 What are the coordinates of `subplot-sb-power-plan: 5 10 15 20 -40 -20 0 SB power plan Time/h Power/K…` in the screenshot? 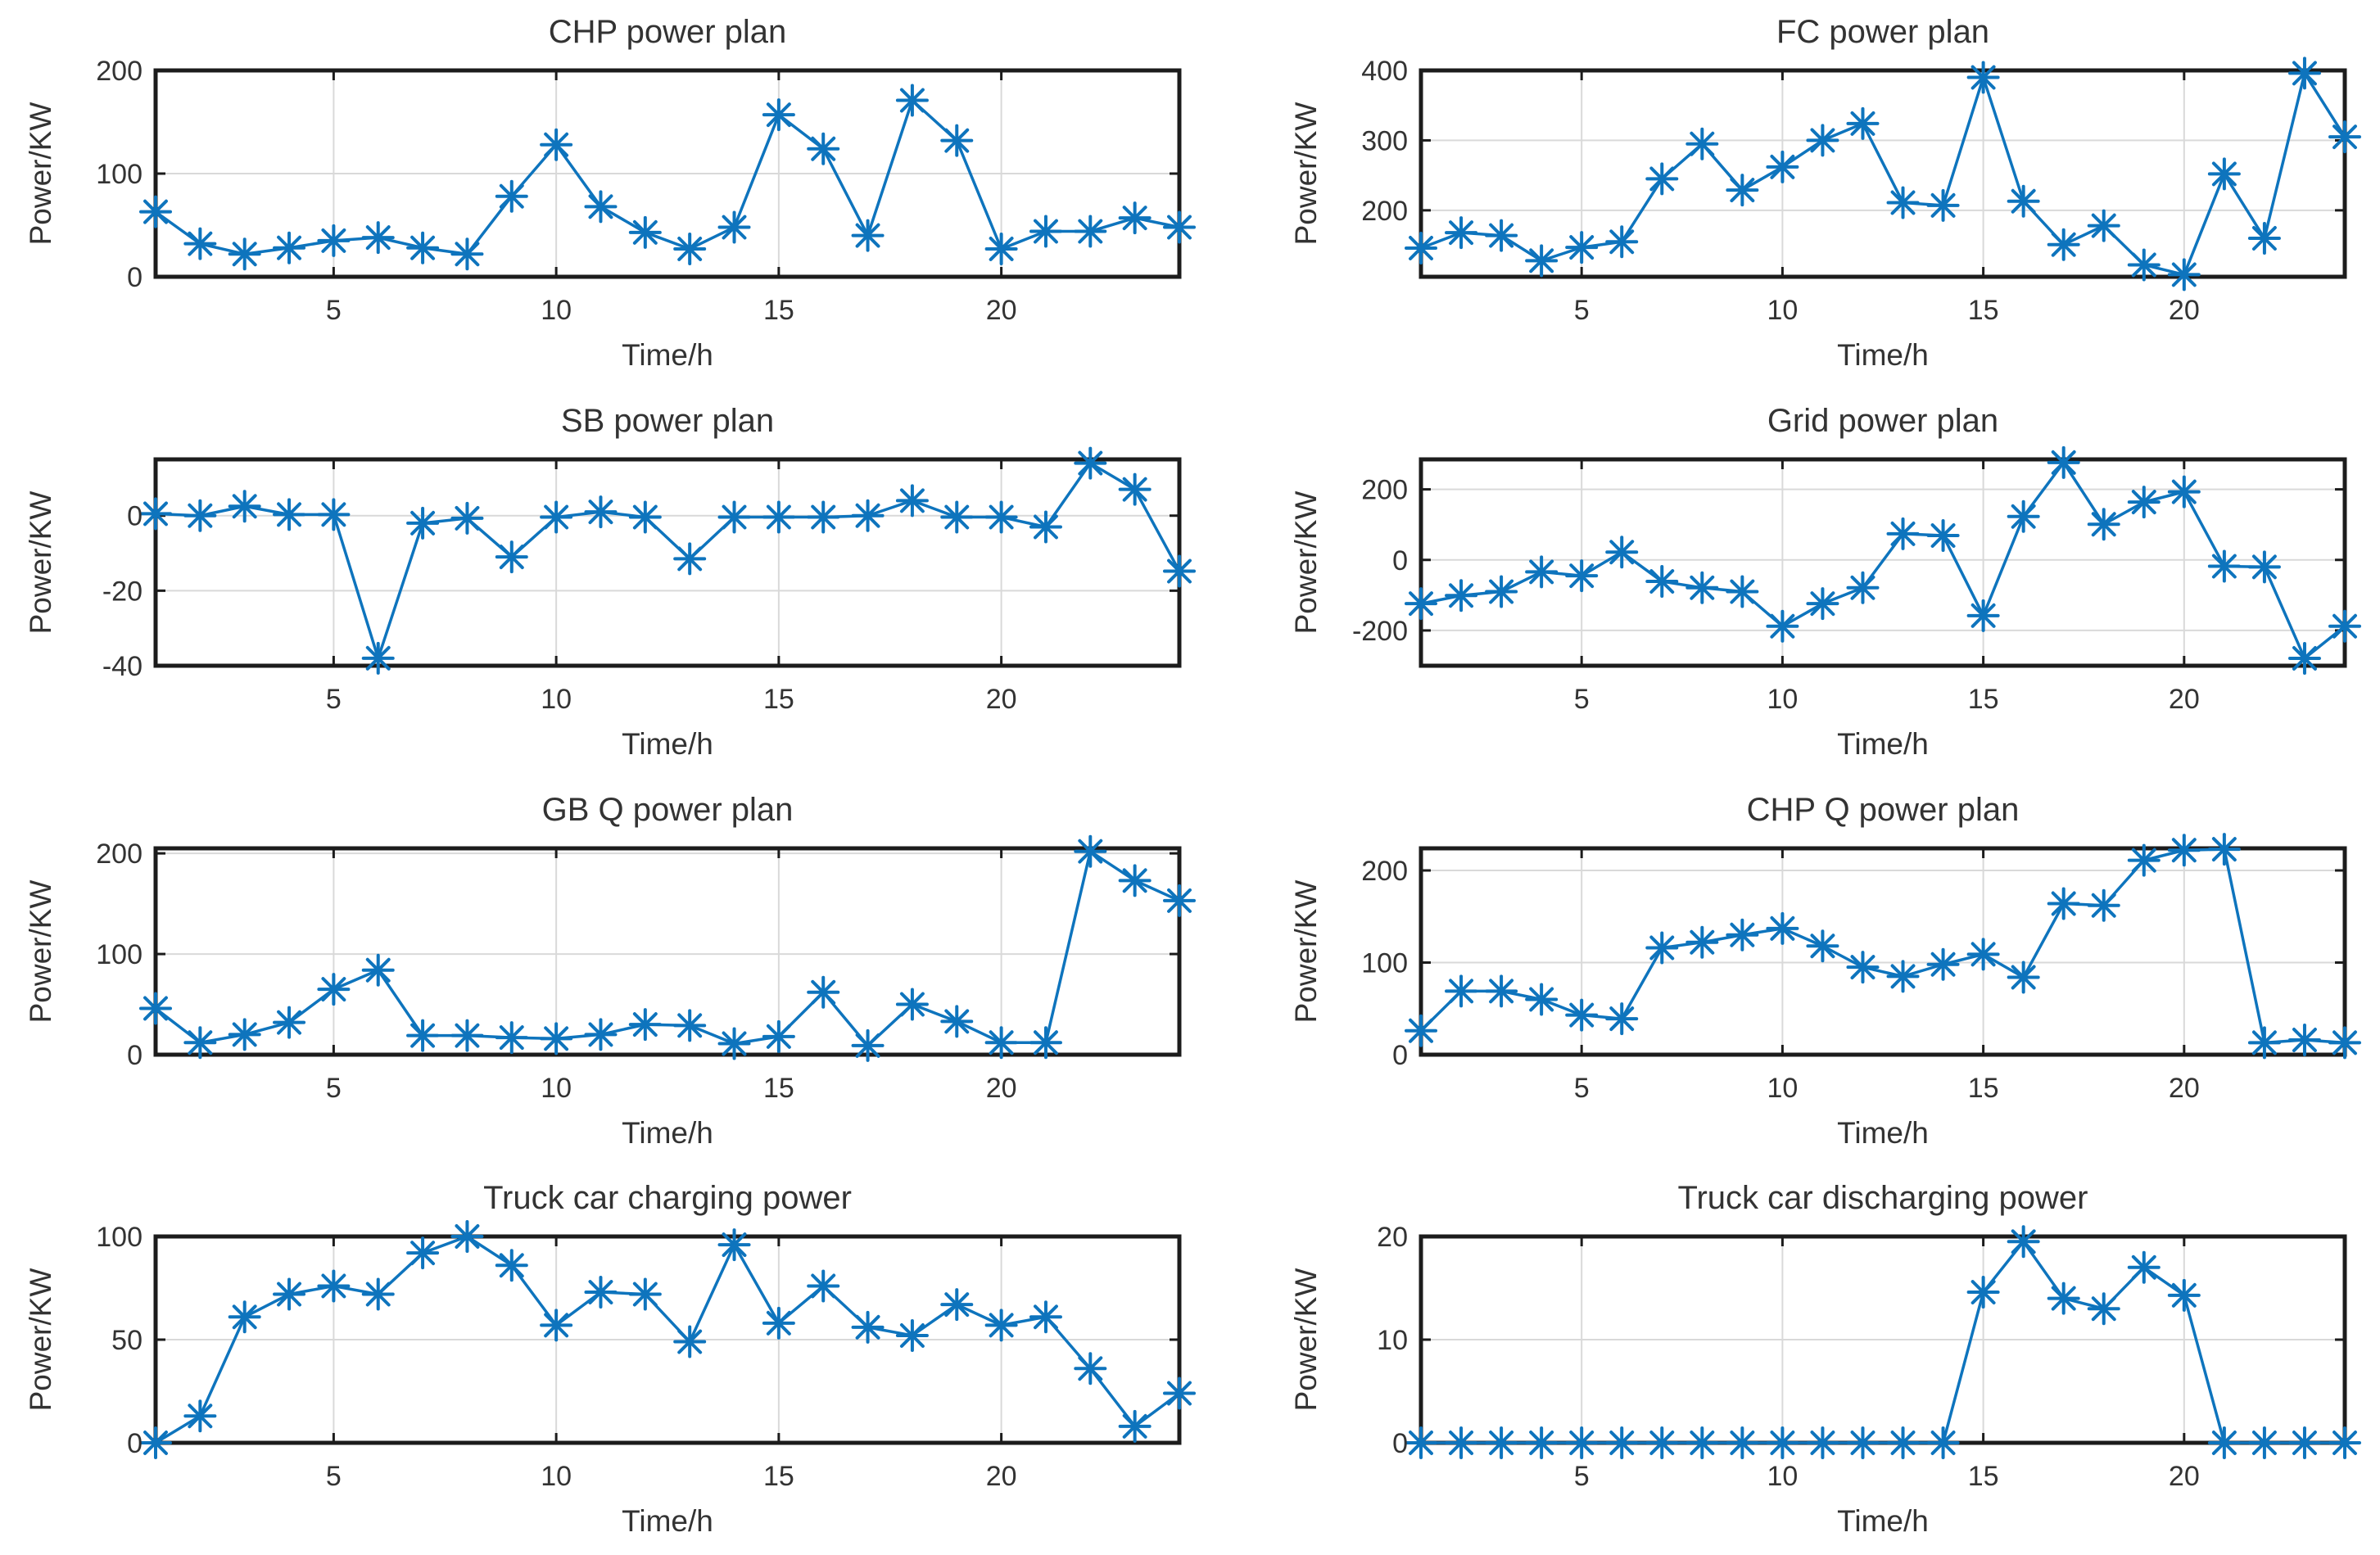 It's located at (598, 583).